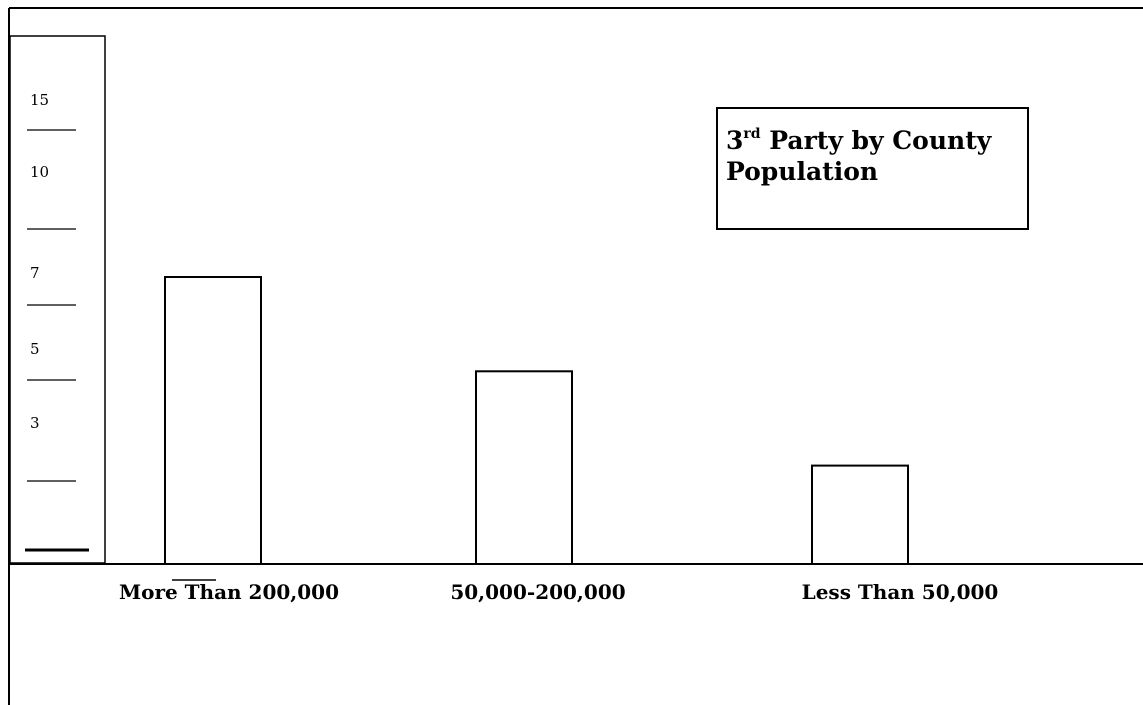 The image size is (1143, 705). What do you see at coordinates (35, 349) in the screenshot?
I see `y-tick-label: 5` at bounding box center [35, 349].